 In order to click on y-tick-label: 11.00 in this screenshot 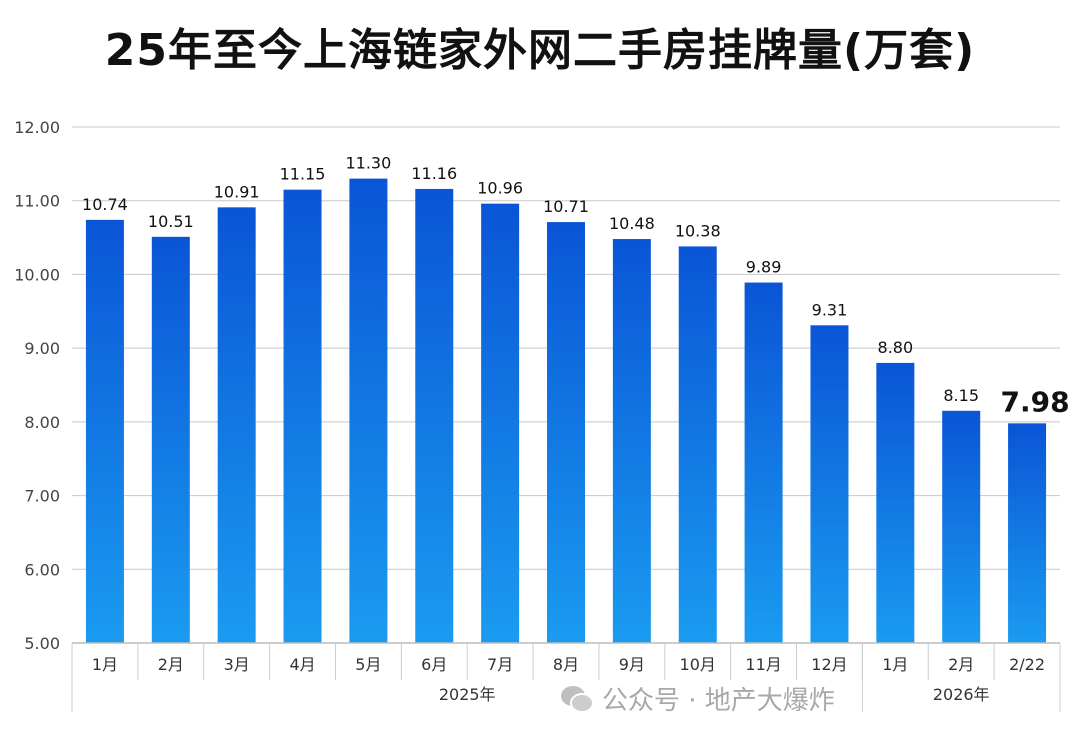, I will do `click(37, 201)`.